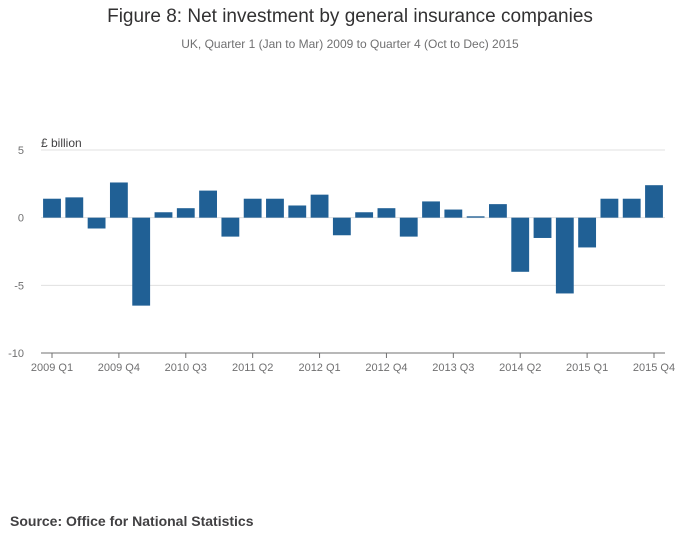 This screenshot has width=700, height=549. Describe the element at coordinates (21, 151) in the screenshot. I see `y-tick-label: 5` at that location.